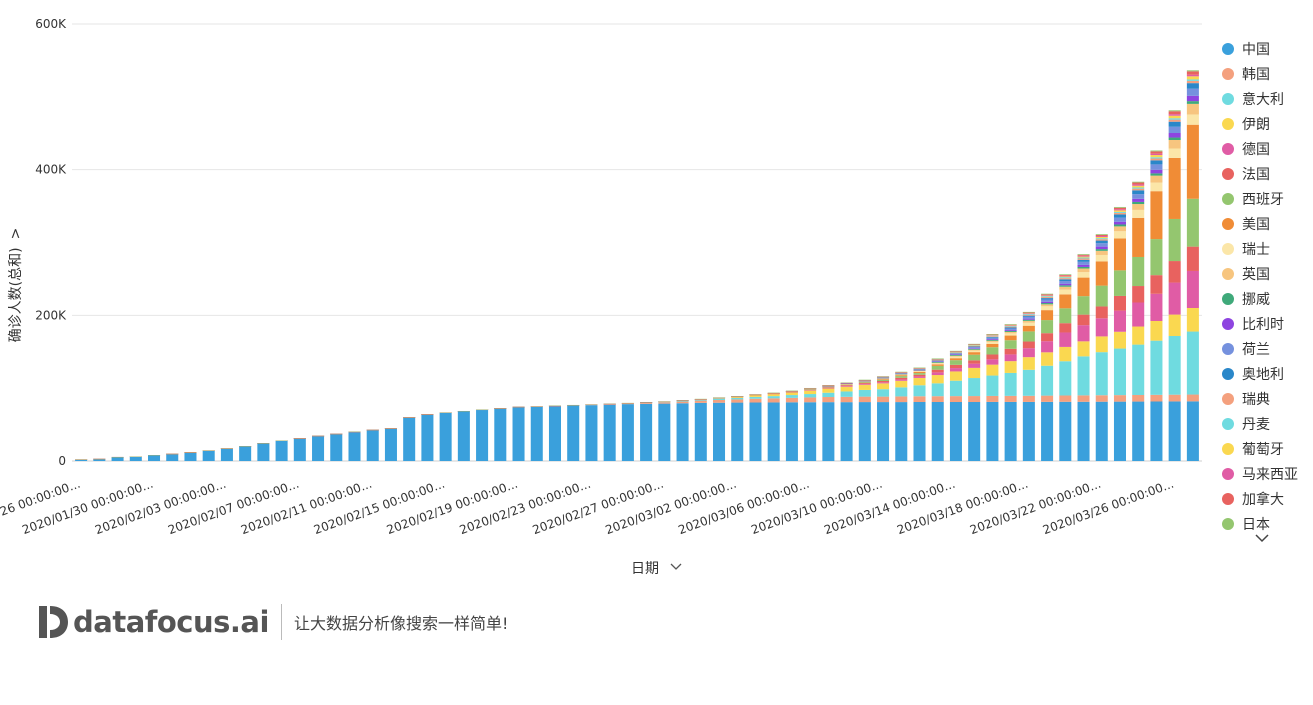  I want to click on legend-item: 中国, so click(1260, 48).